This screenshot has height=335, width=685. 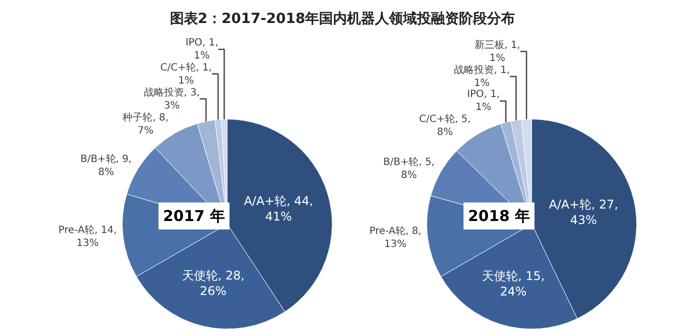 What do you see at coordinates (513, 283) in the screenshot?
I see `slice-label: 天使轮, 15, 24%` at bounding box center [513, 283].